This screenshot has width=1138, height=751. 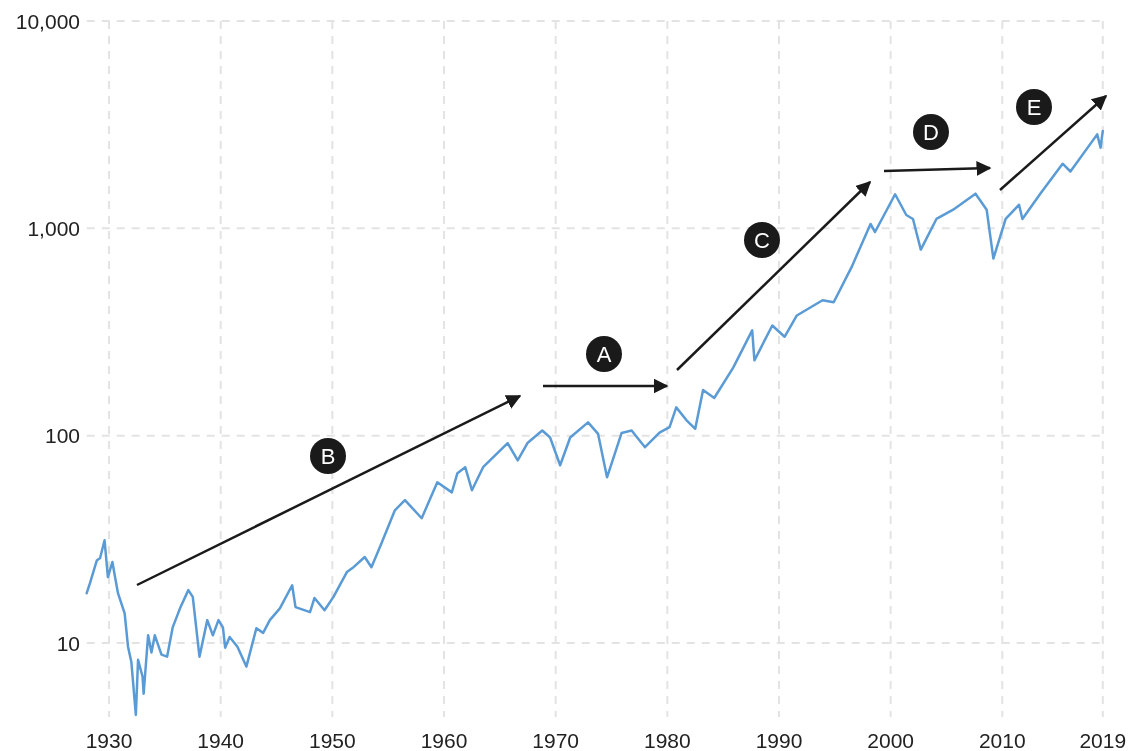 What do you see at coordinates (931, 132) in the screenshot?
I see `annotation: D` at bounding box center [931, 132].